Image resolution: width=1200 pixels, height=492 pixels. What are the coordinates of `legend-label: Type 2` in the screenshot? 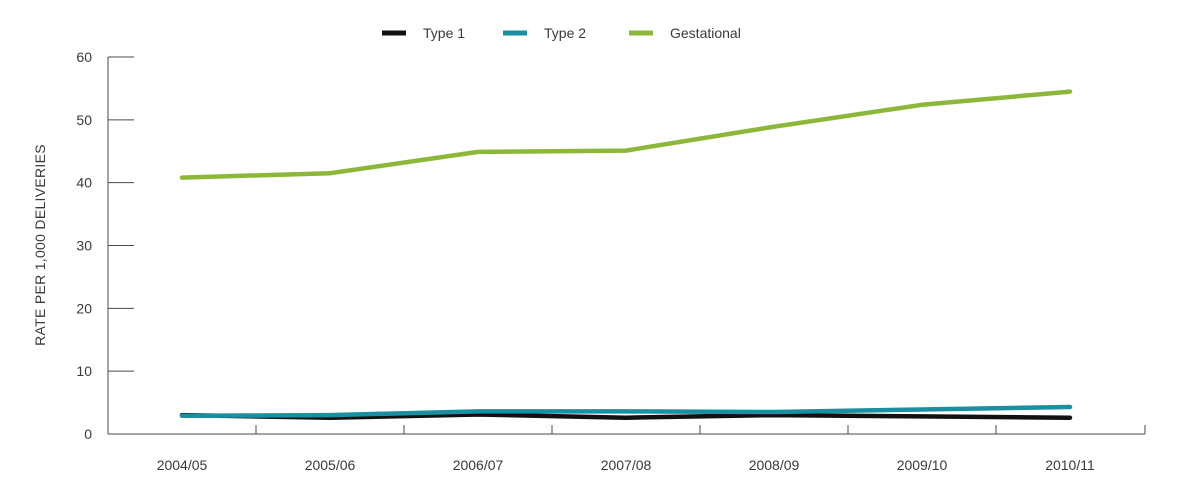 It's located at (565, 33).